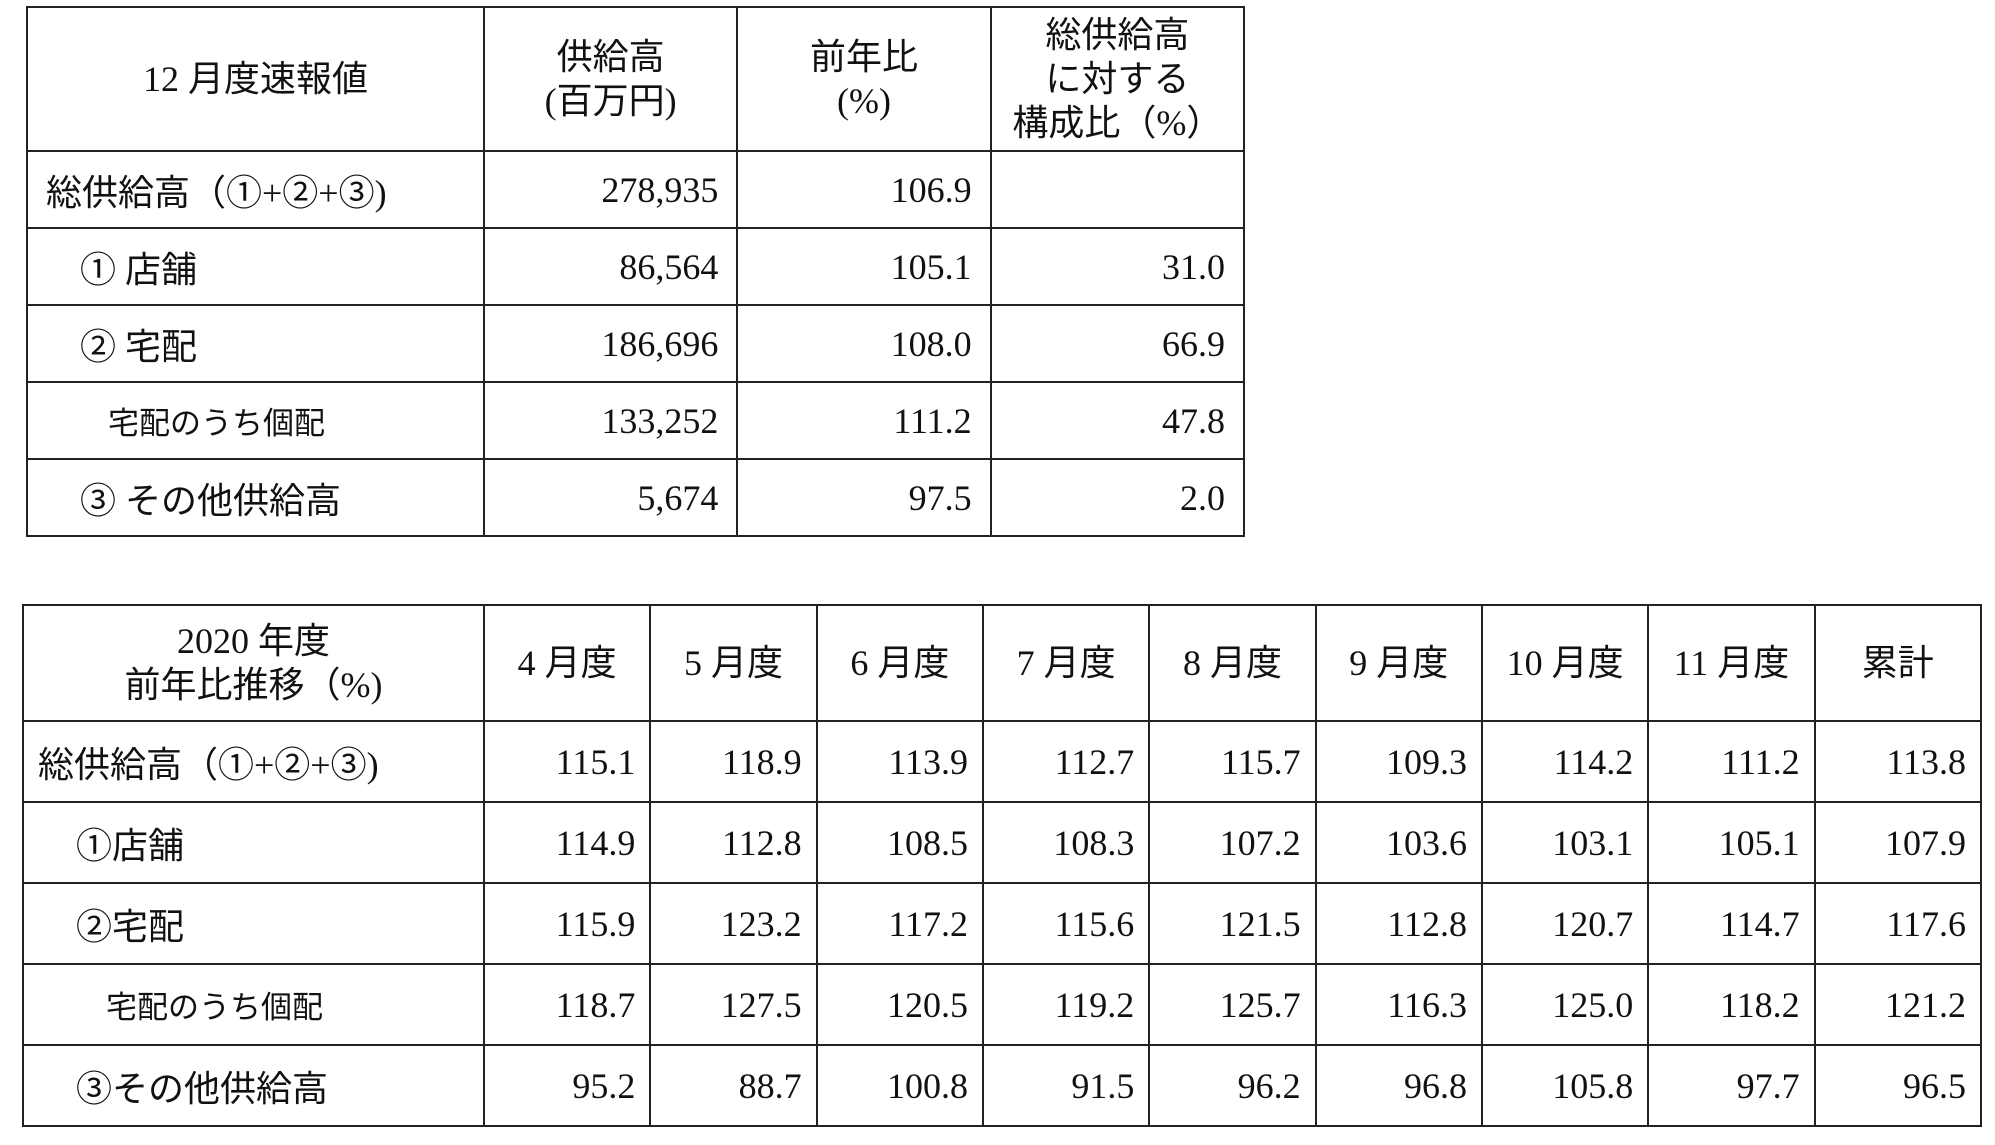 Image resolution: width=1995 pixels, height=1145 pixels. I want to click on cell: 121.5, so click(1232, 923).